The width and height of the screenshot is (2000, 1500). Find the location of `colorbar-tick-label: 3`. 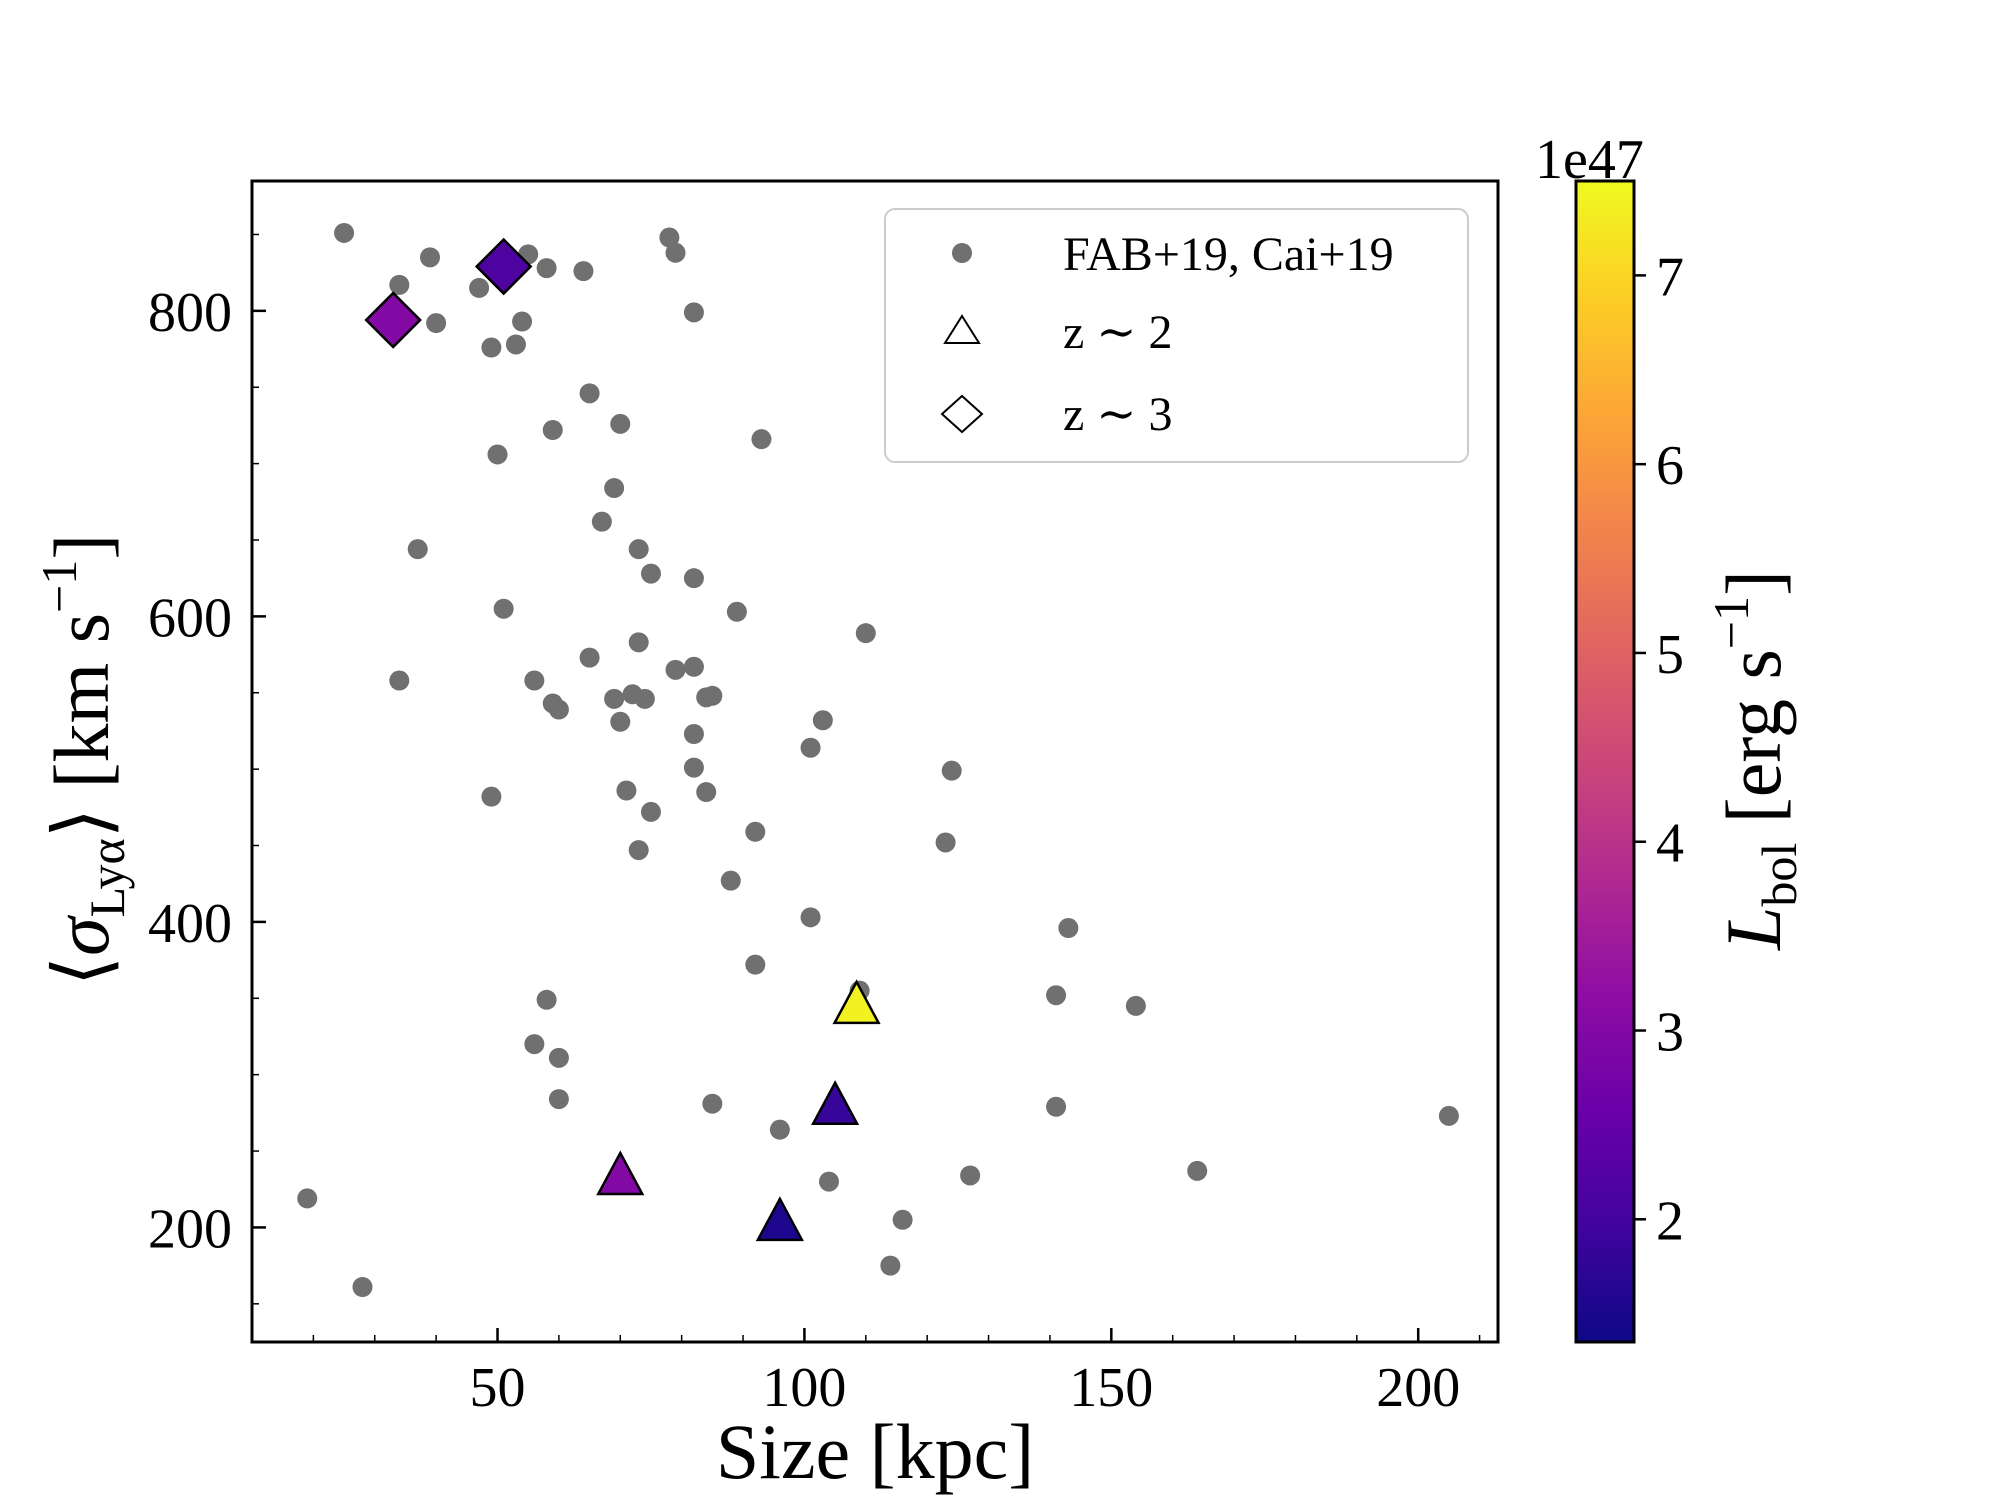

colorbar-tick-label: 3 is located at coordinates (1670, 1033).